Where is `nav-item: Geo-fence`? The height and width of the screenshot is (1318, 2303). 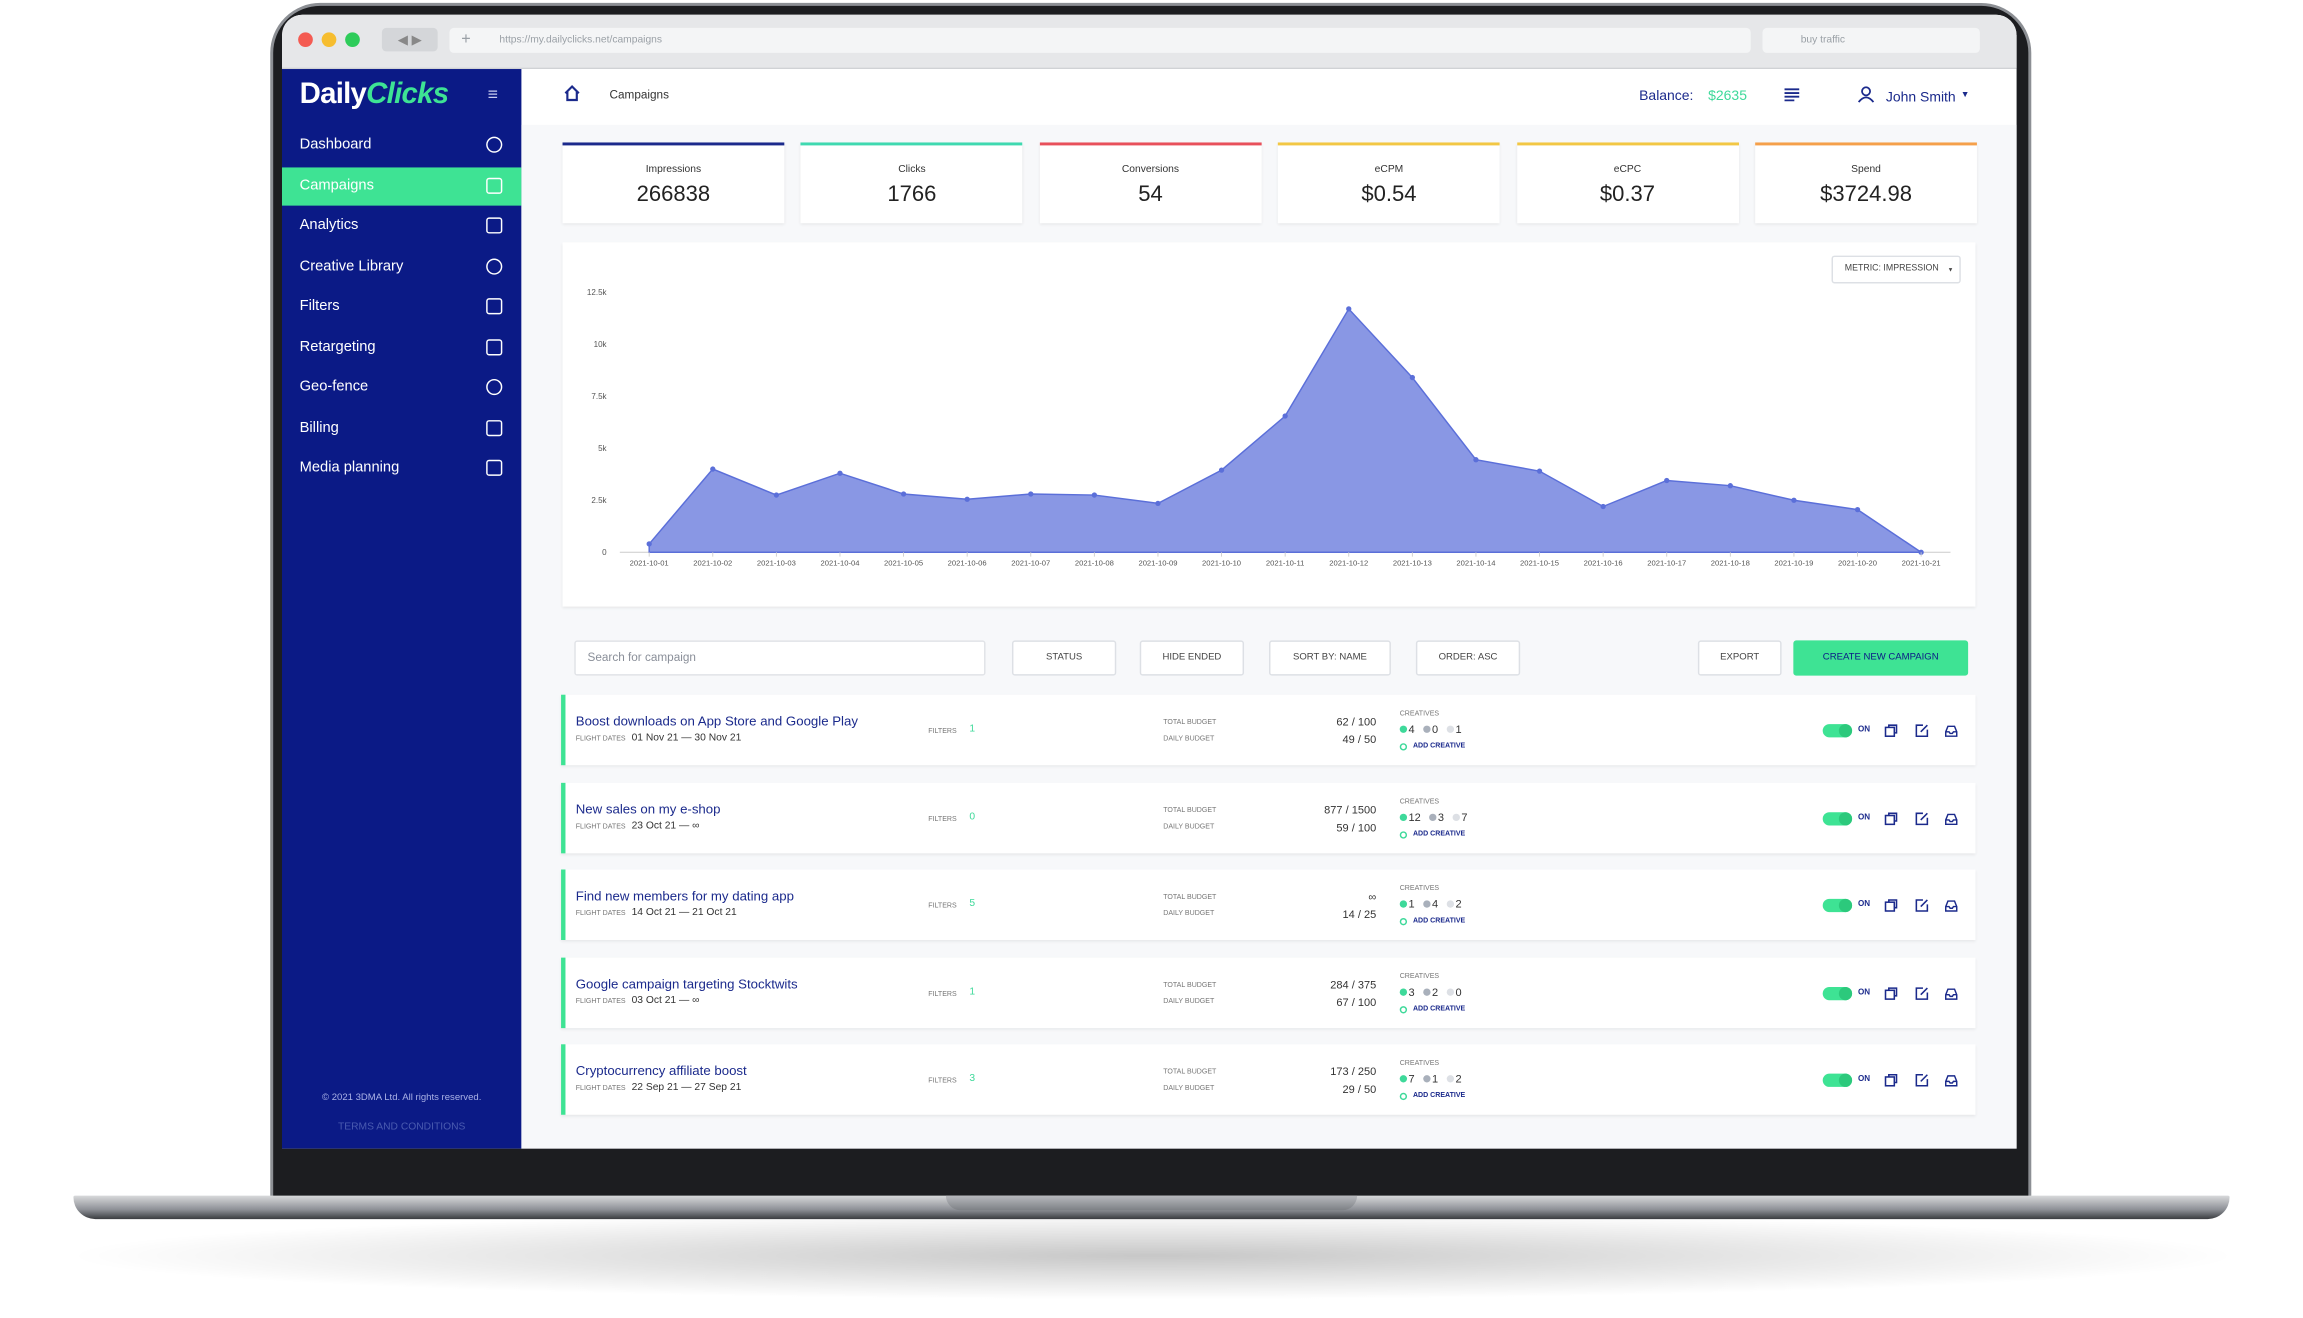
nav-item: Geo-fence is located at coordinates (401, 388).